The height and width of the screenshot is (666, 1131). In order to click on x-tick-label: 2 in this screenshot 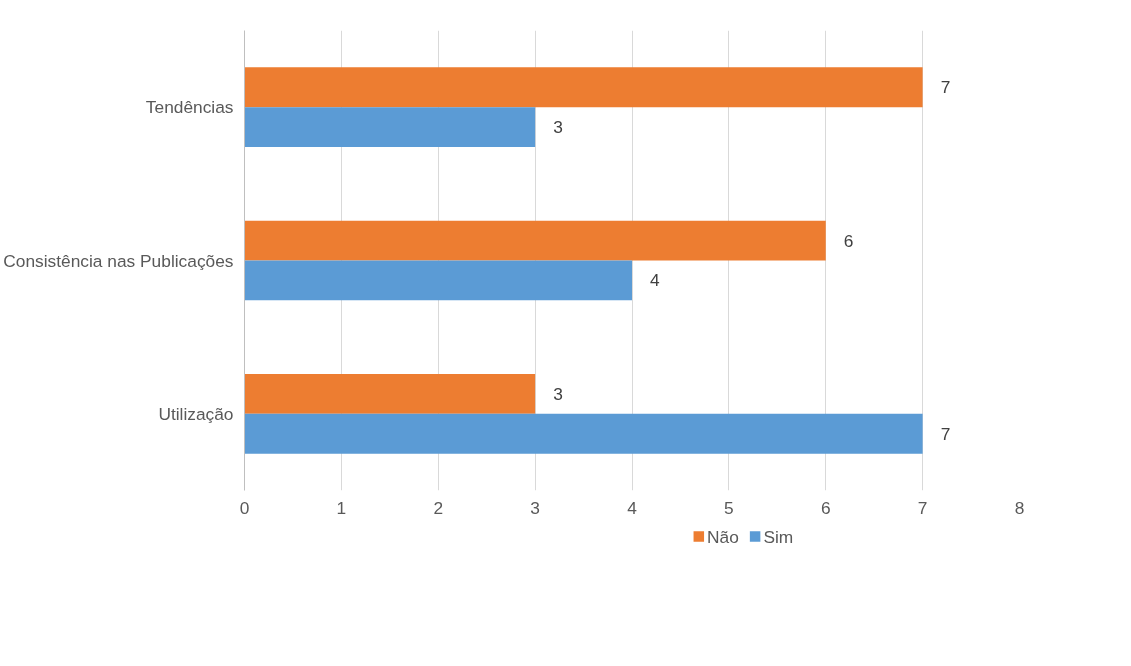, I will do `click(438, 507)`.